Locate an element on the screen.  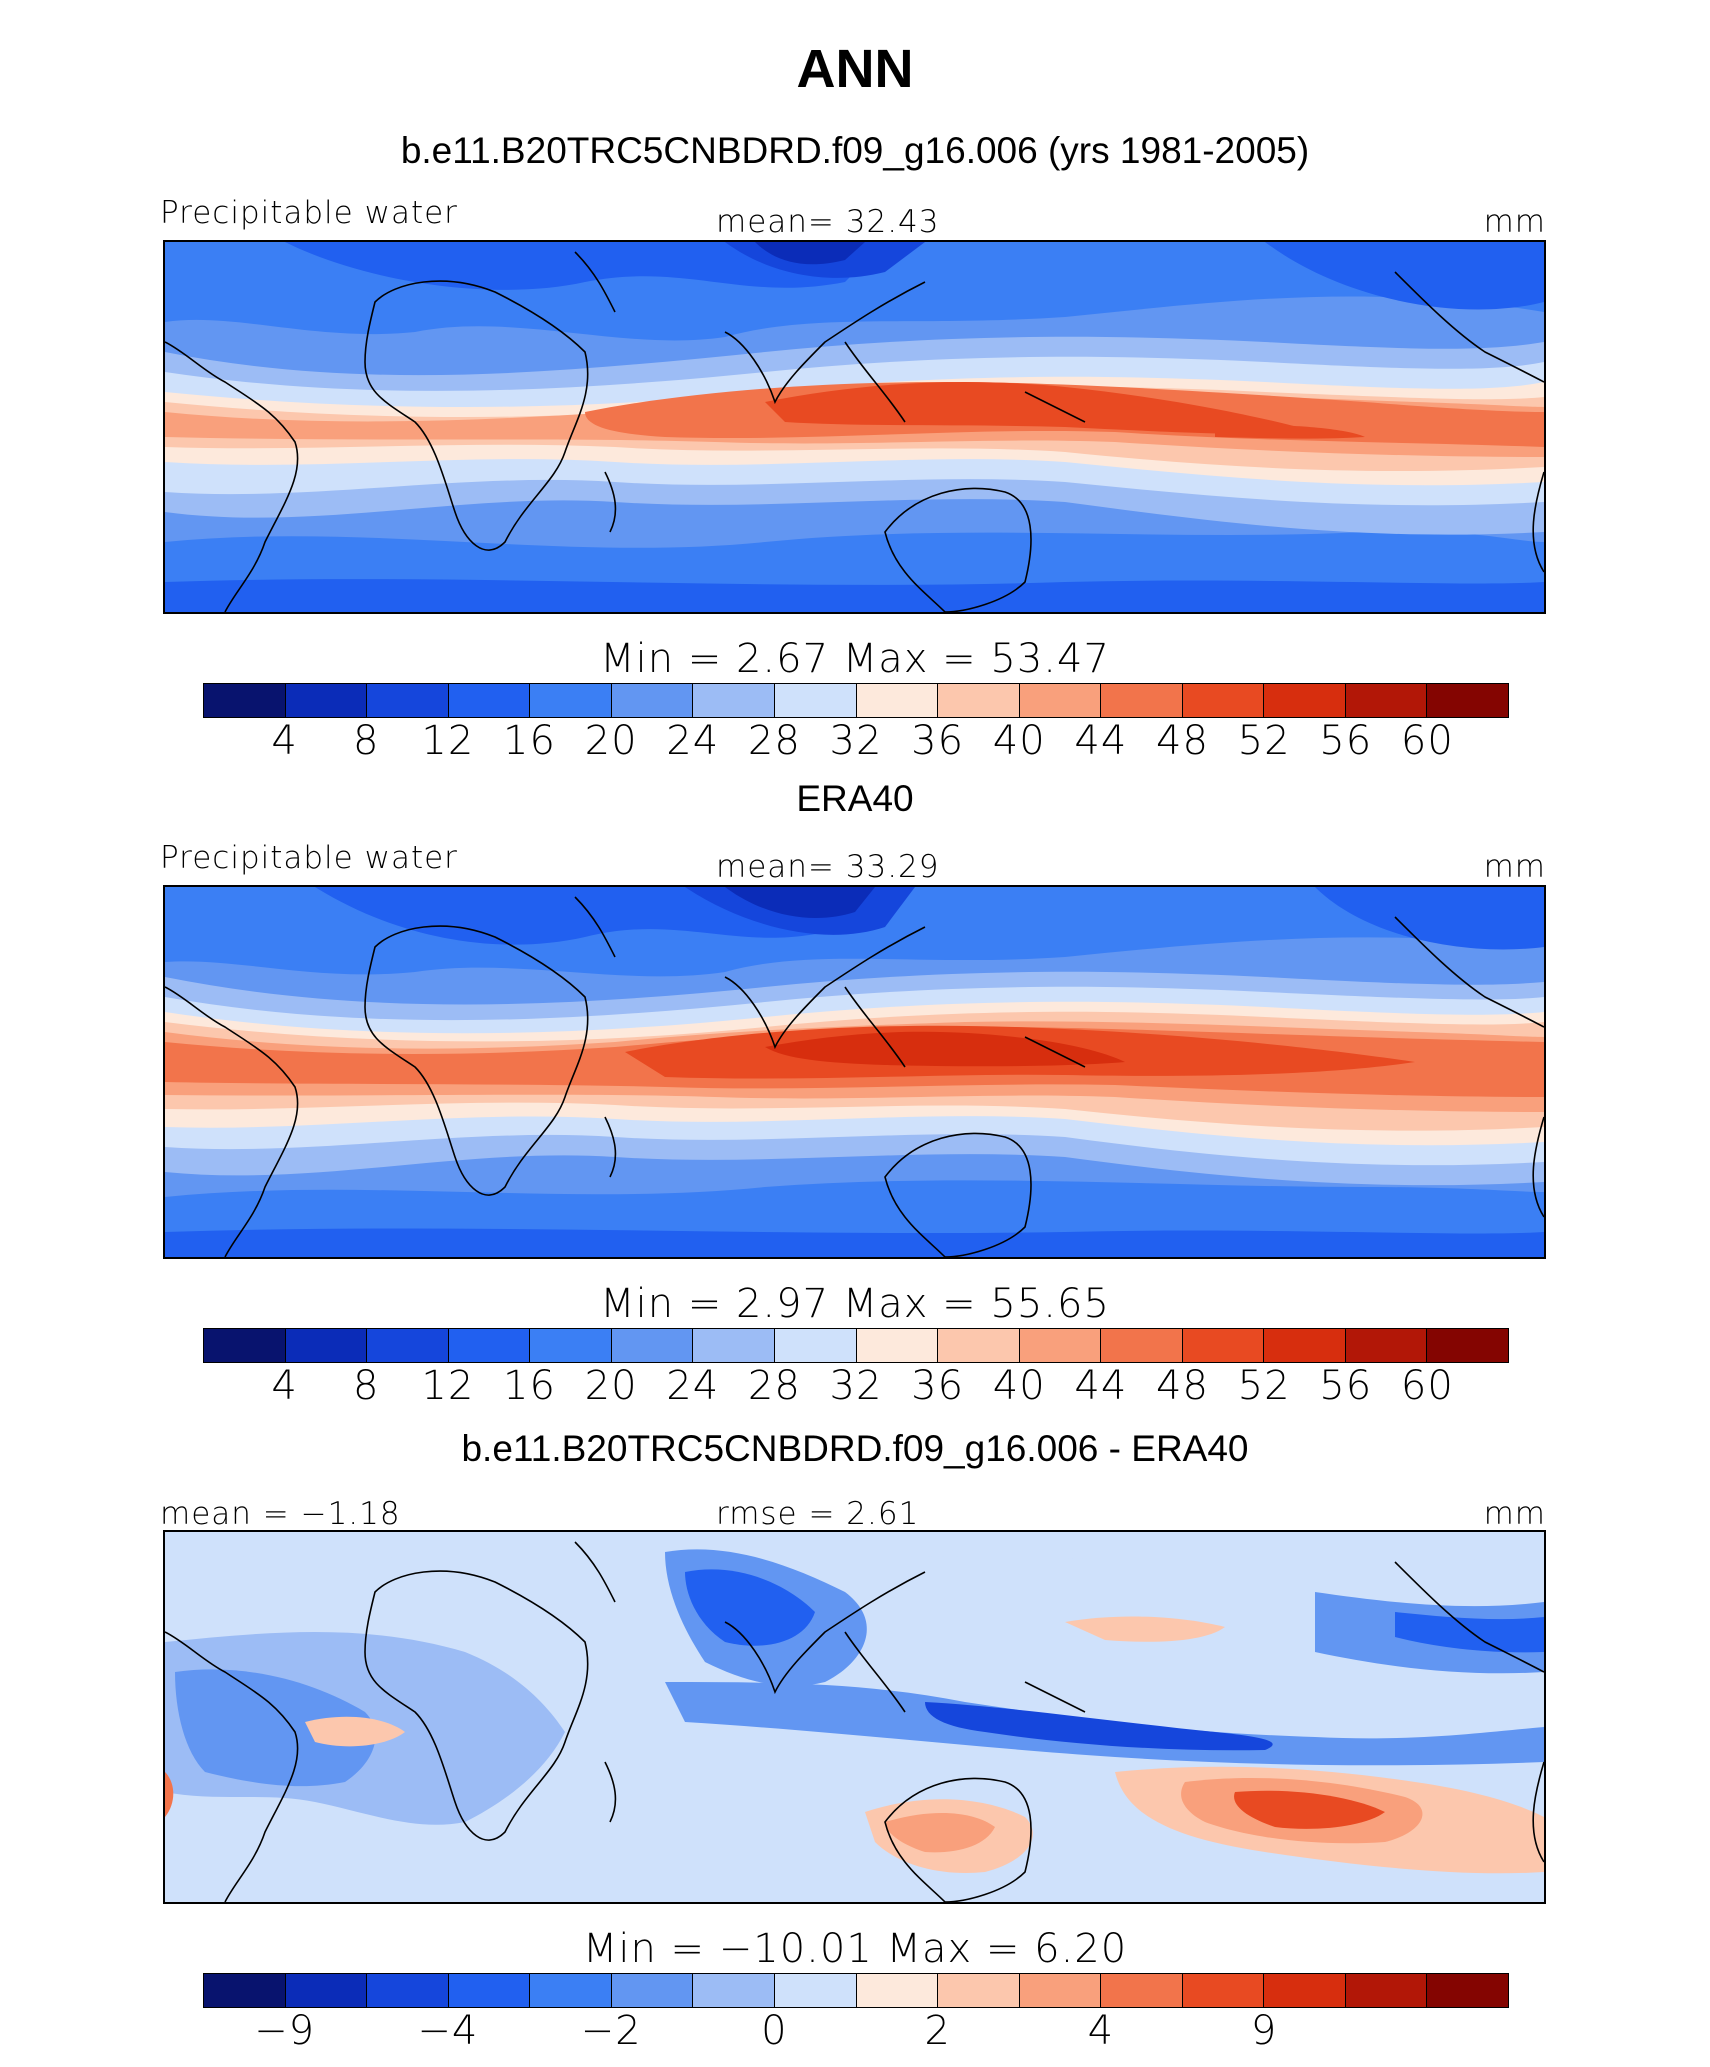
colorbar-tick-label: −2 is located at coordinates (611, 2031).